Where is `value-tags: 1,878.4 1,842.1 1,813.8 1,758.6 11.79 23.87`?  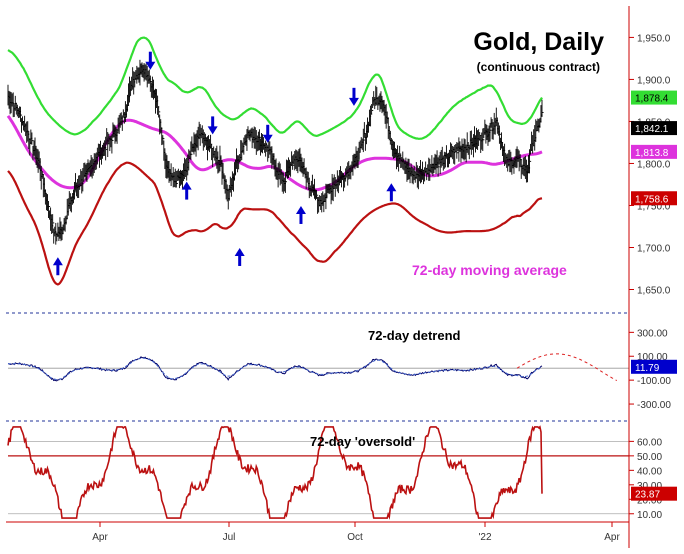
value-tags: 1,878.4 1,842.1 1,813.8 1,758.6 11.79 23.87 is located at coordinates (654, 295).